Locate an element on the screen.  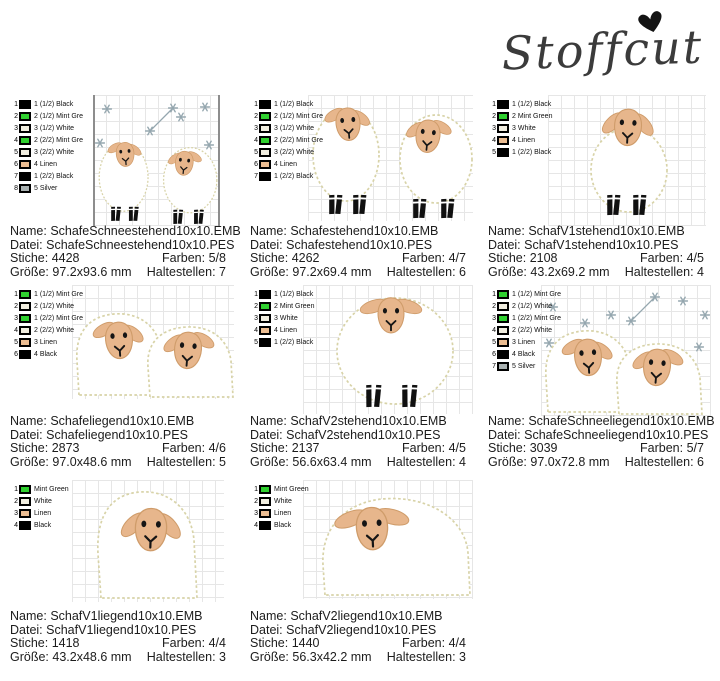
thread-color-label: 5 Silver is located at coordinates (46, 188).